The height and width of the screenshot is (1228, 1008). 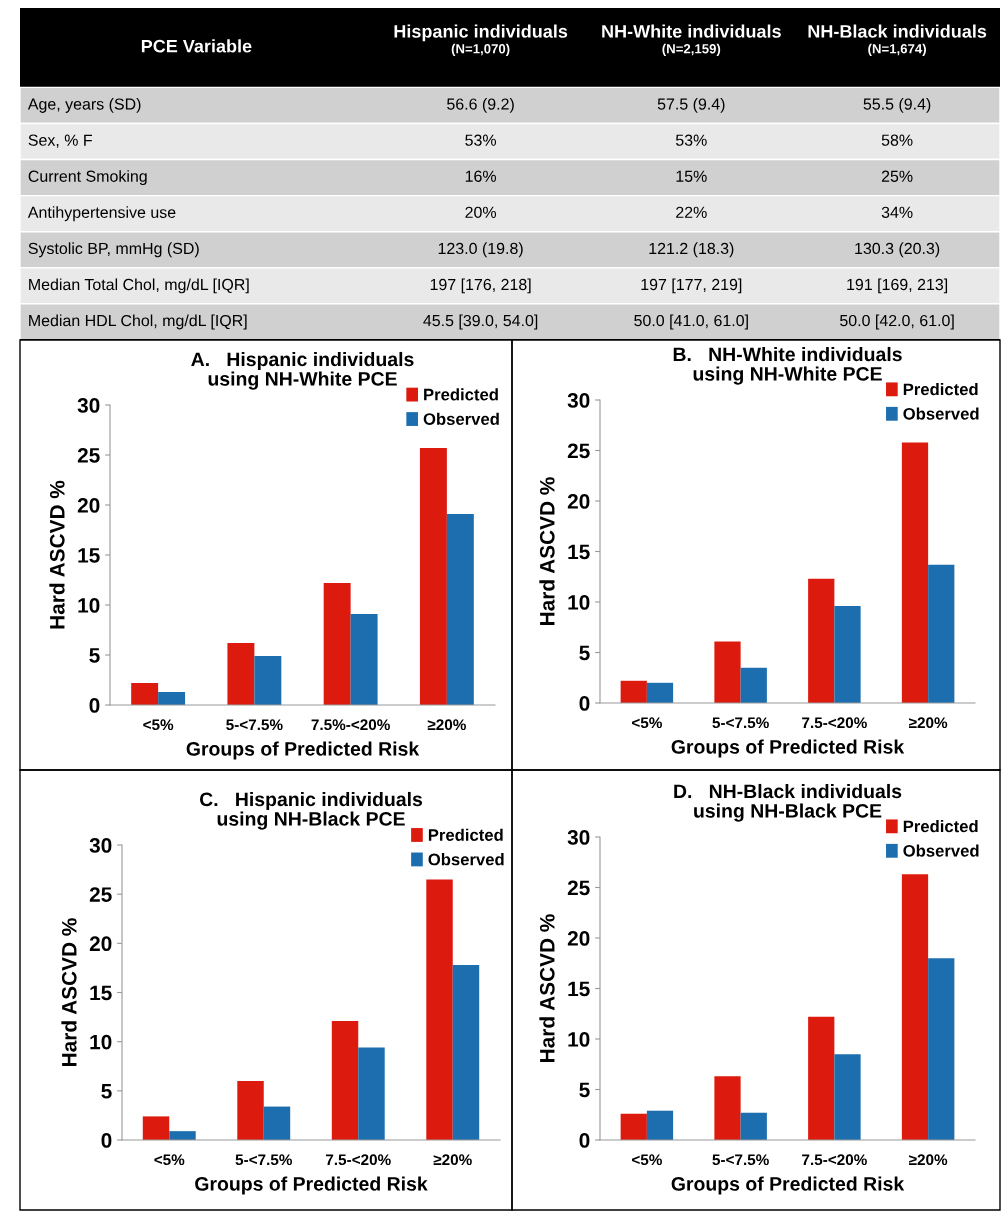 I want to click on chart-title: B. NH-White individuals using NH-White PCE, so click(x=787, y=365).